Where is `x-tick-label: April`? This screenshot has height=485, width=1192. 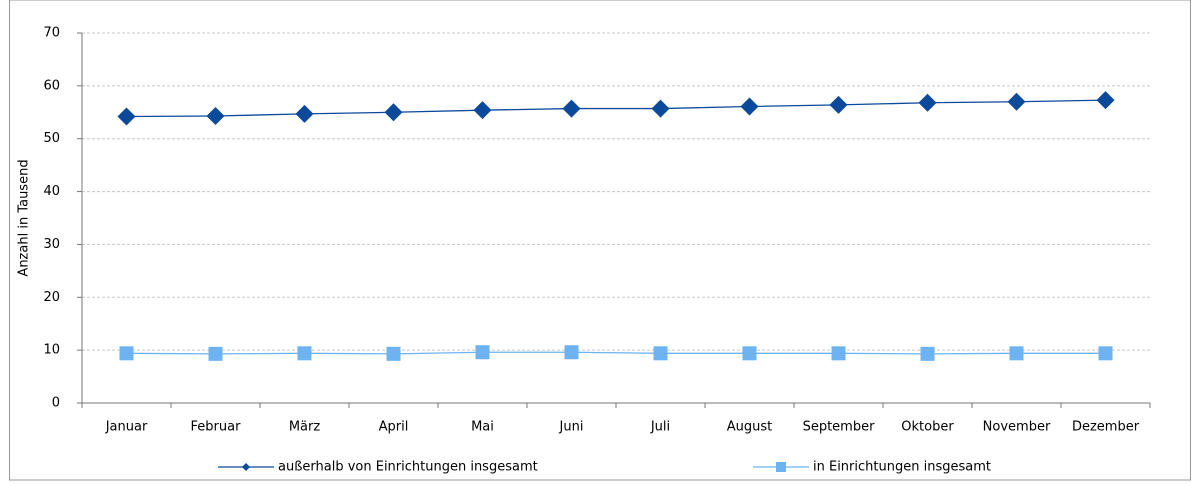 x-tick-label: April is located at coordinates (394, 427).